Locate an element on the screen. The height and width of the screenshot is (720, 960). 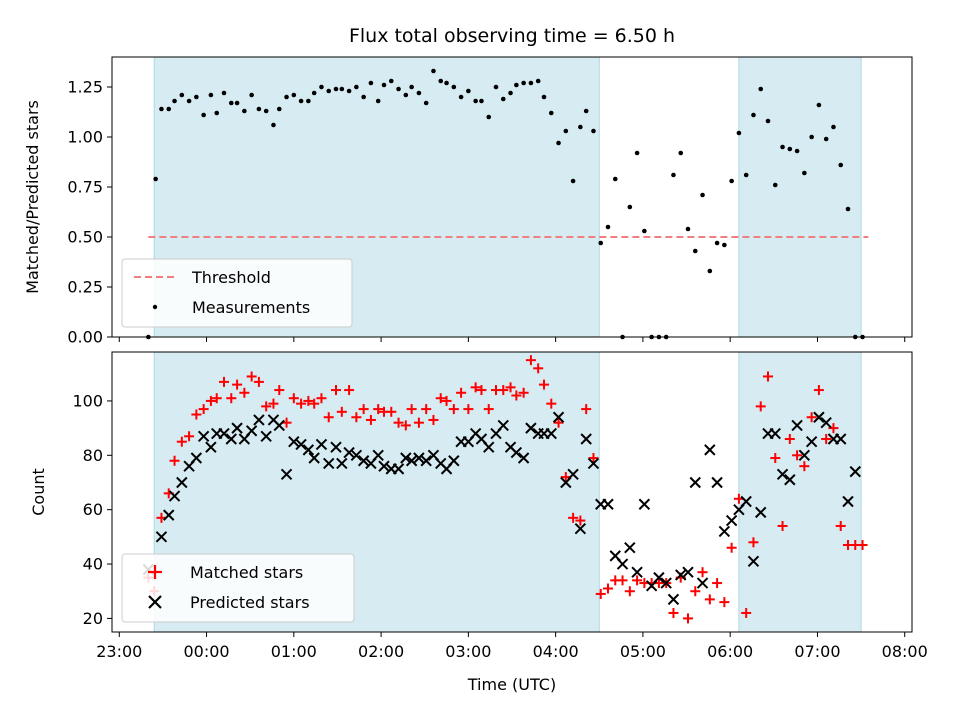
legend-predicted-swatch is located at coordinates (155, 602).